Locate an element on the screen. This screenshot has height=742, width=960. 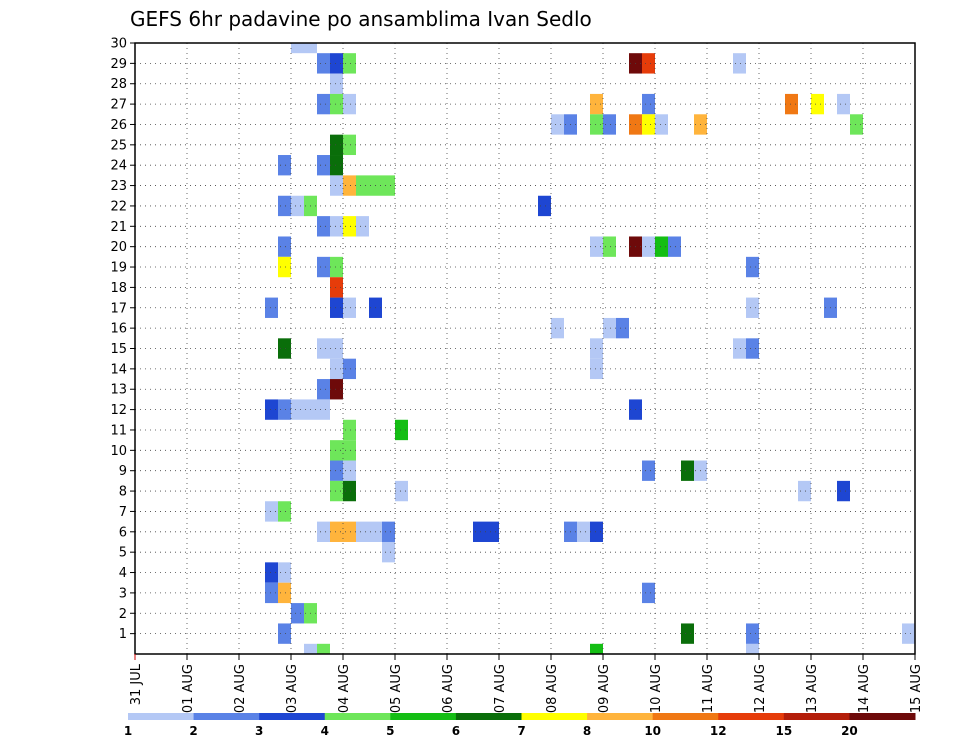
x-tick-label: 06 AUG is located at coordinates (448, 688).